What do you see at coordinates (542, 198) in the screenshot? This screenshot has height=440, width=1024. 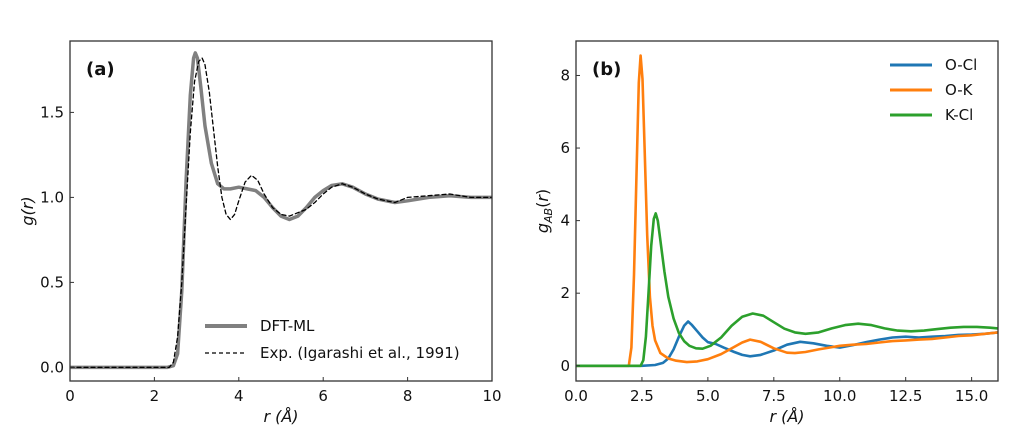 I see `y-label-r: r` at bounding box center [542, 198].